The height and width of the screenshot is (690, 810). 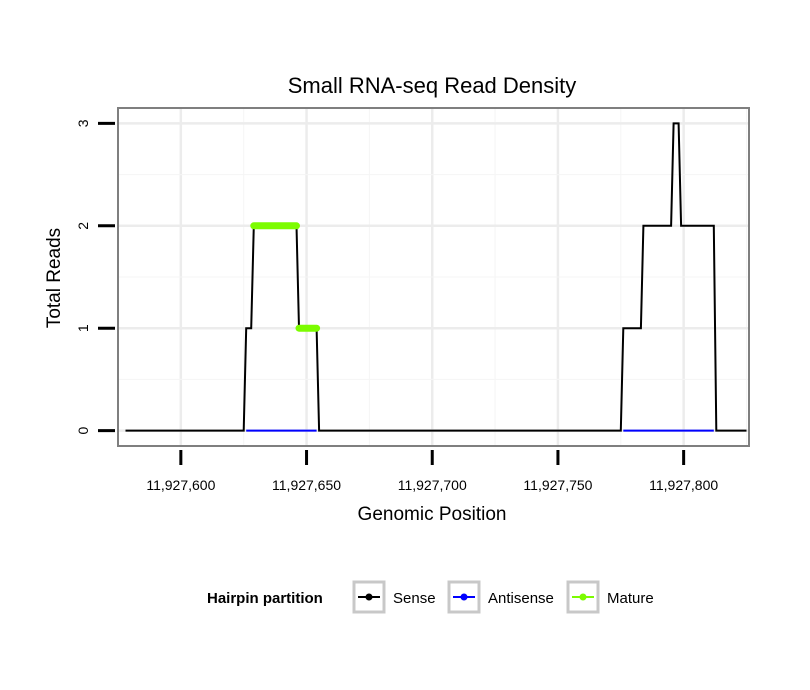 What do you see at coordinates (521, 598) in the screenshot?
I see `legend-label-antisense: Antisense` at bounding box center [521, 598].